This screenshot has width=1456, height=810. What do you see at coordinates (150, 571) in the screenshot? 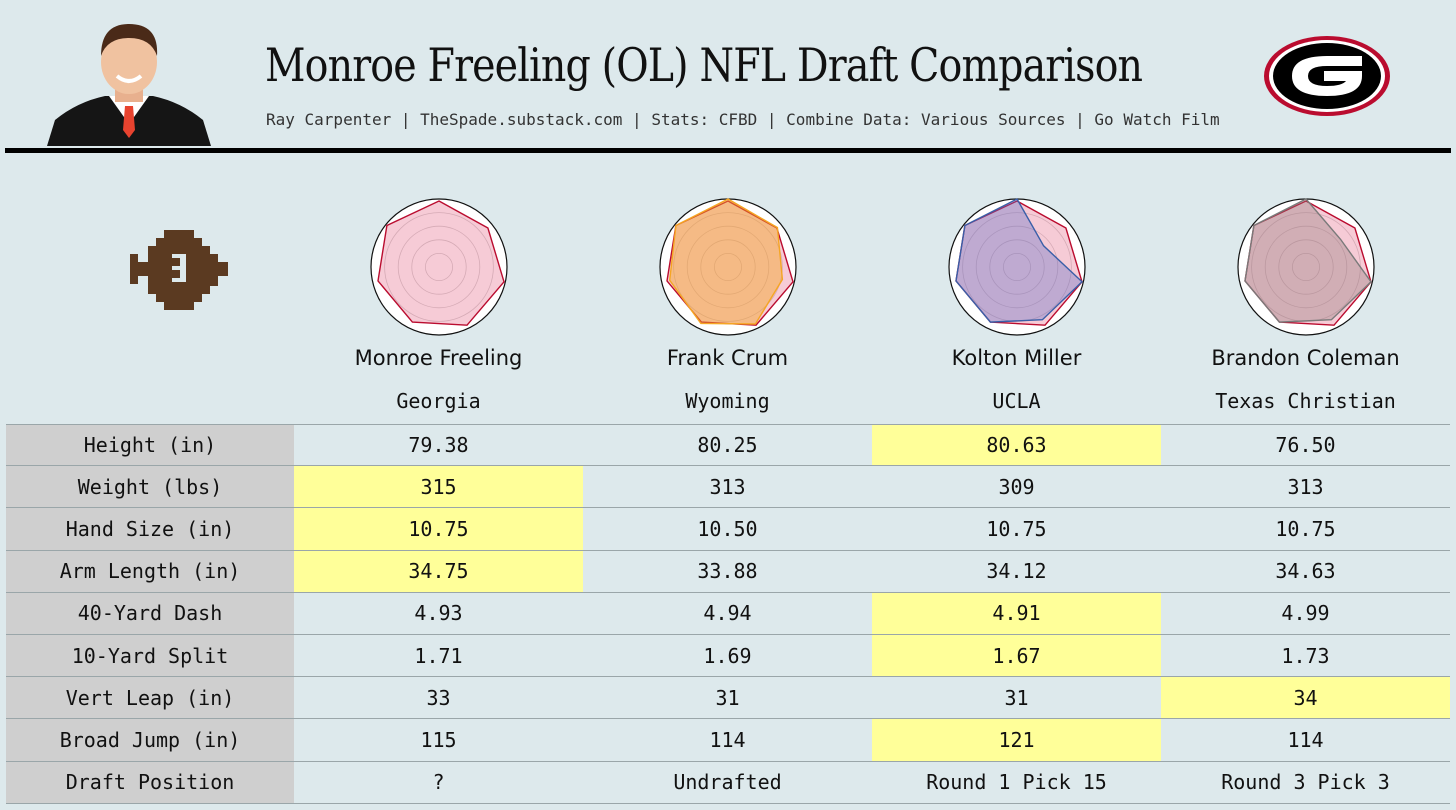
I see `row-label: Arm Length (in)` at bounding box center [150, 571].